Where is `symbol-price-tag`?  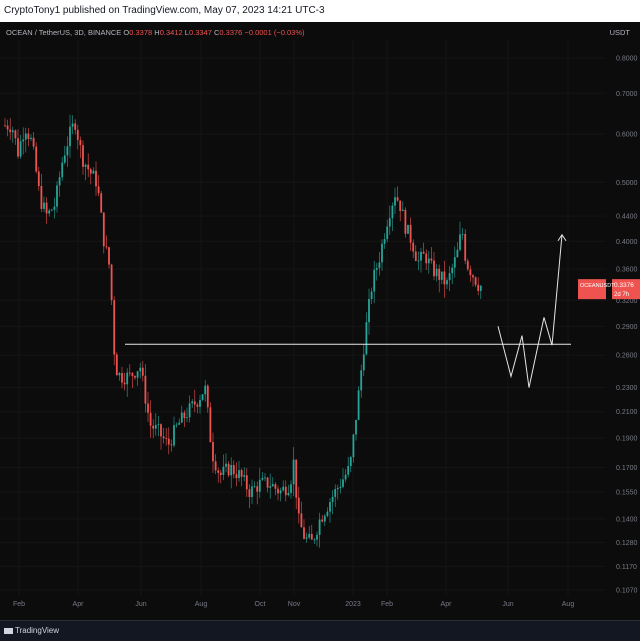
symbol-price-tag is located at coordinates (592, 289).